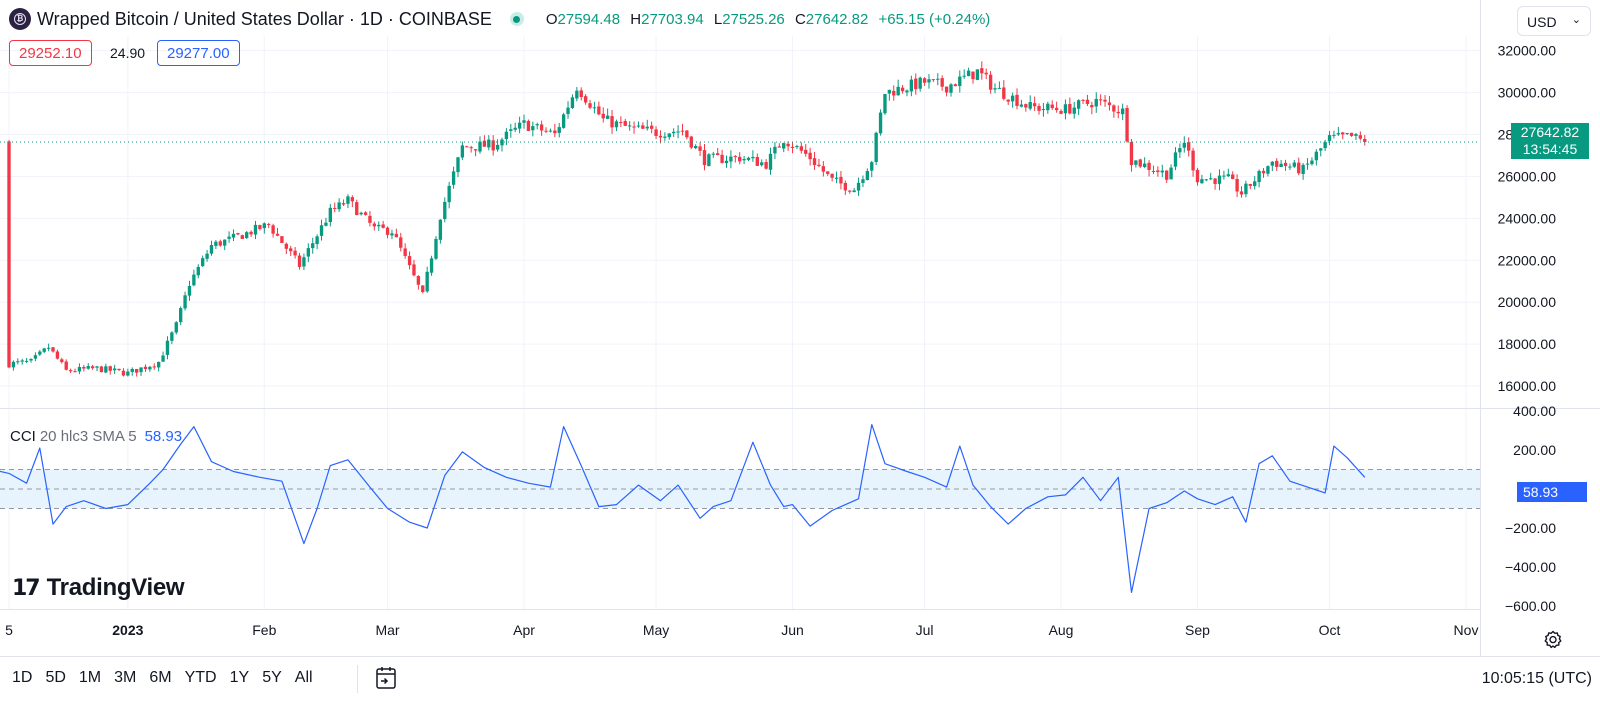 This screenshot has width=1600, height=703. Describe the element at coordinates (55, 677) in the screenshot. I see `range-button-5d: 5D` at that location.